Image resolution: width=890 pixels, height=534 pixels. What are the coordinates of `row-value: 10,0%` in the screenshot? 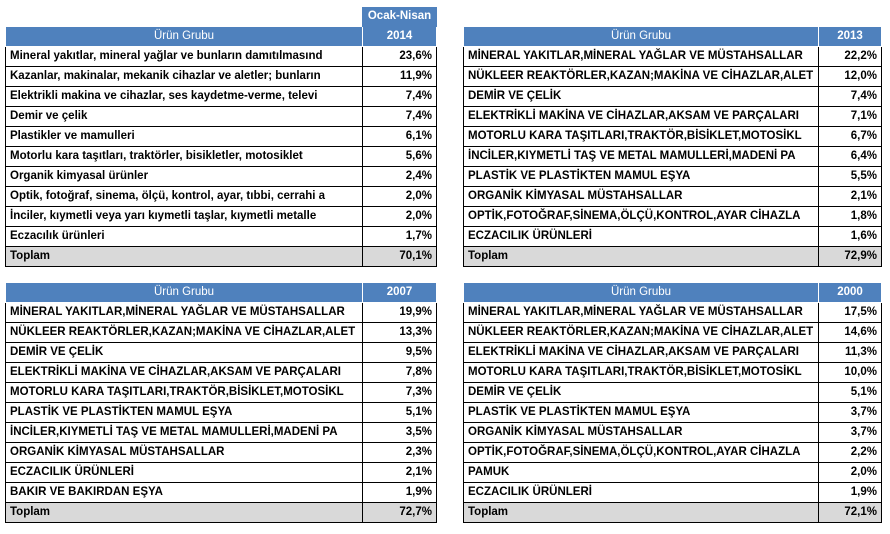 It's located at (850, 373).